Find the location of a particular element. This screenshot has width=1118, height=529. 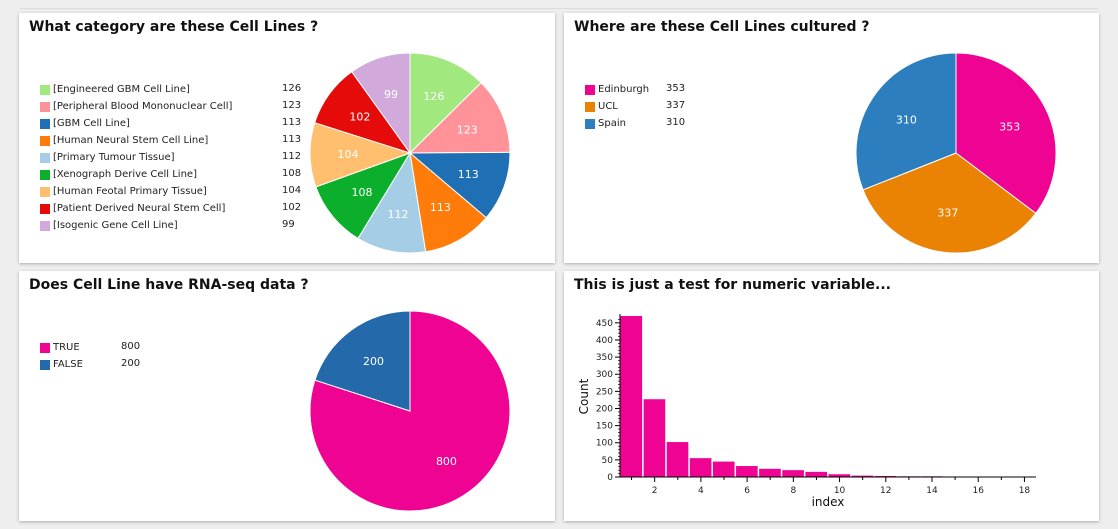

legend-item: UCL 337 is located at coordinates (635, 106).